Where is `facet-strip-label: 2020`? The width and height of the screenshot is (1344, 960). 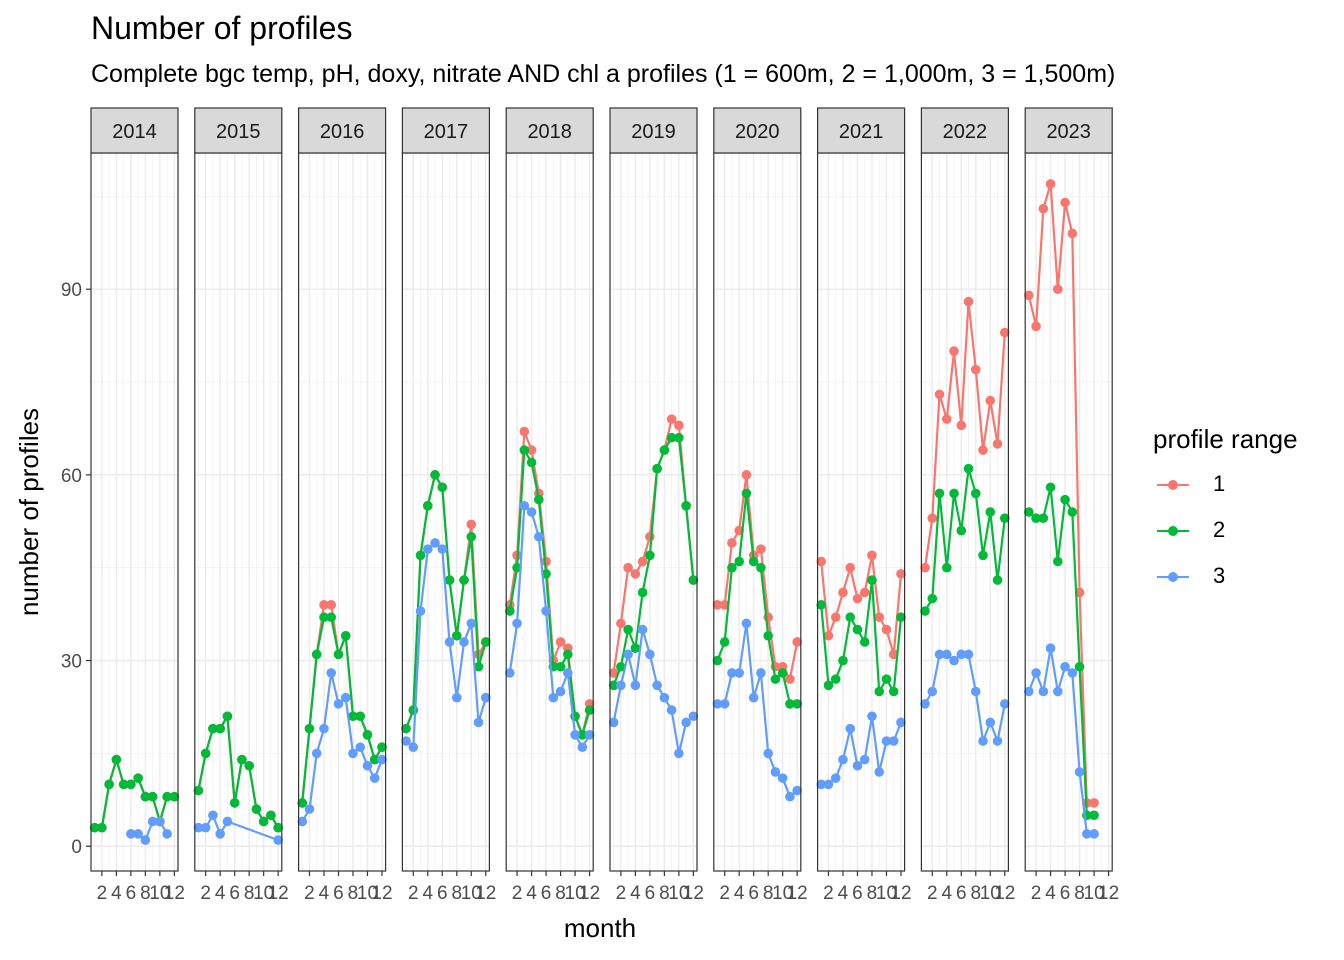
facet-strip-label: 2020 is located at coordinates (757, 132).